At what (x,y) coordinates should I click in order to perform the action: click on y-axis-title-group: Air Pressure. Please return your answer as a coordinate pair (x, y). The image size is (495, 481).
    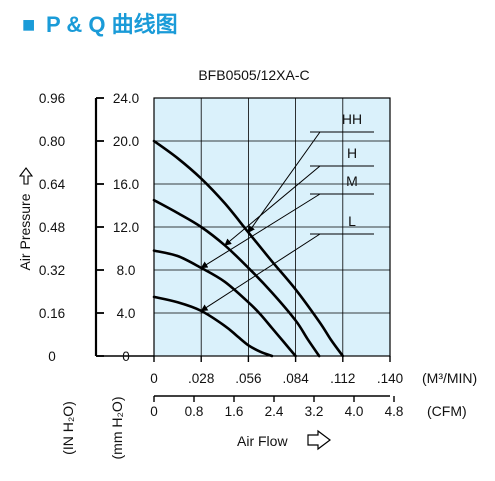
    Looking at the image, I should click on (25, 231).